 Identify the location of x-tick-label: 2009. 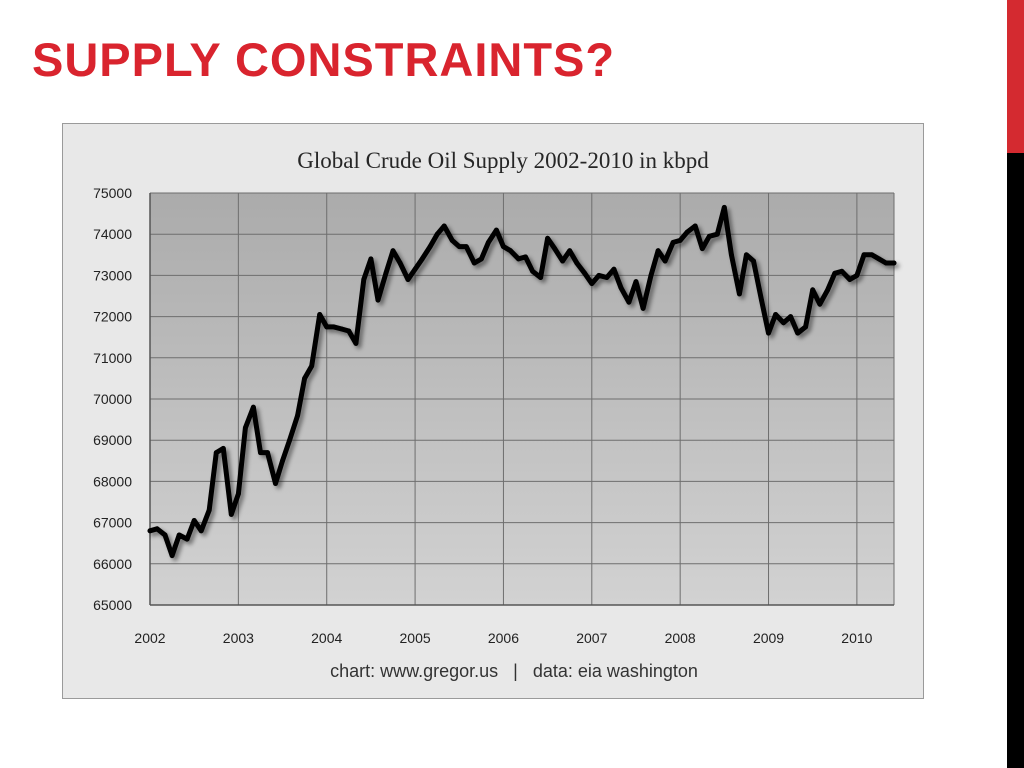
(768, 638).